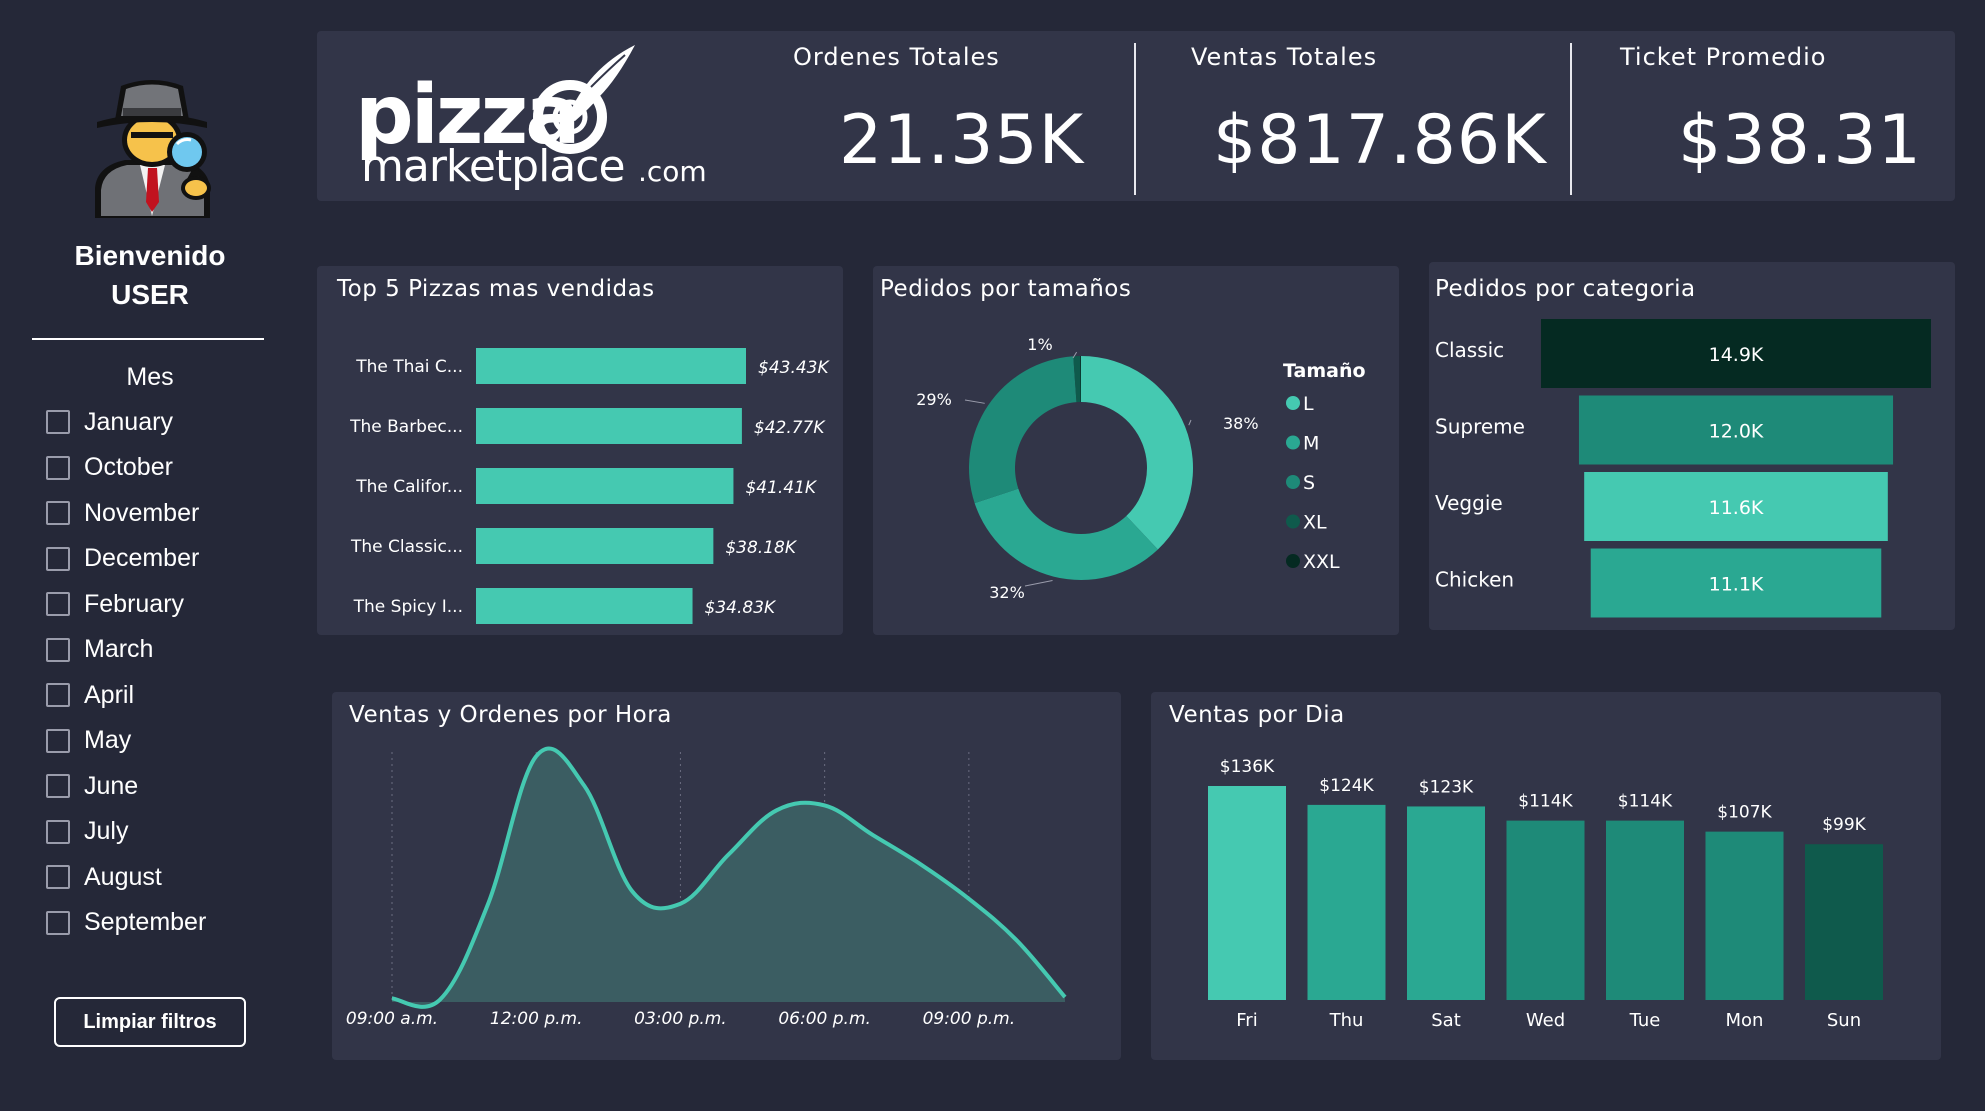  What do you see at coordinates (1346, 786) in the screenshot?
I see `data-label: $124K` at bounding box center [1346, 786].